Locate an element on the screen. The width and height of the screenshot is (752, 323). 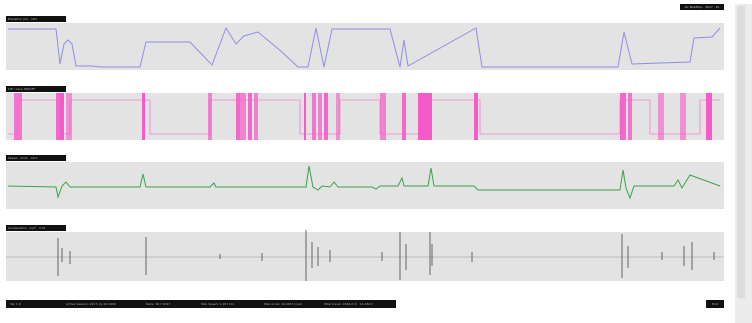
altitude-series-line is located at coordinates (364, 47).